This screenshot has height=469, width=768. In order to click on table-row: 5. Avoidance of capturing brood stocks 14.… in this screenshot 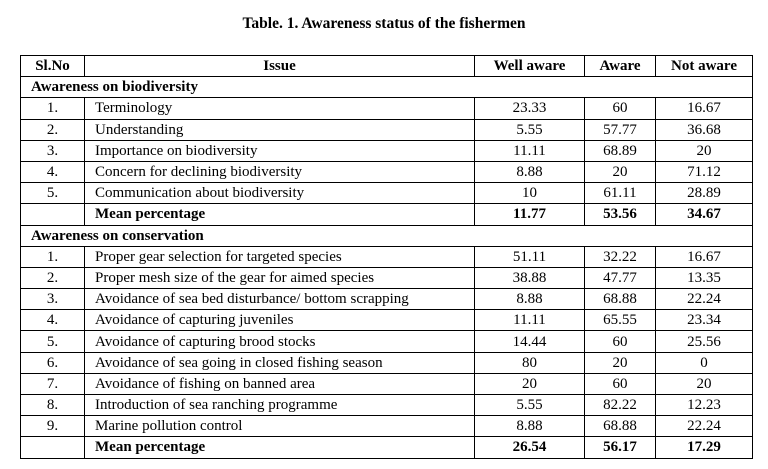, I will do `click(386, 341)`.